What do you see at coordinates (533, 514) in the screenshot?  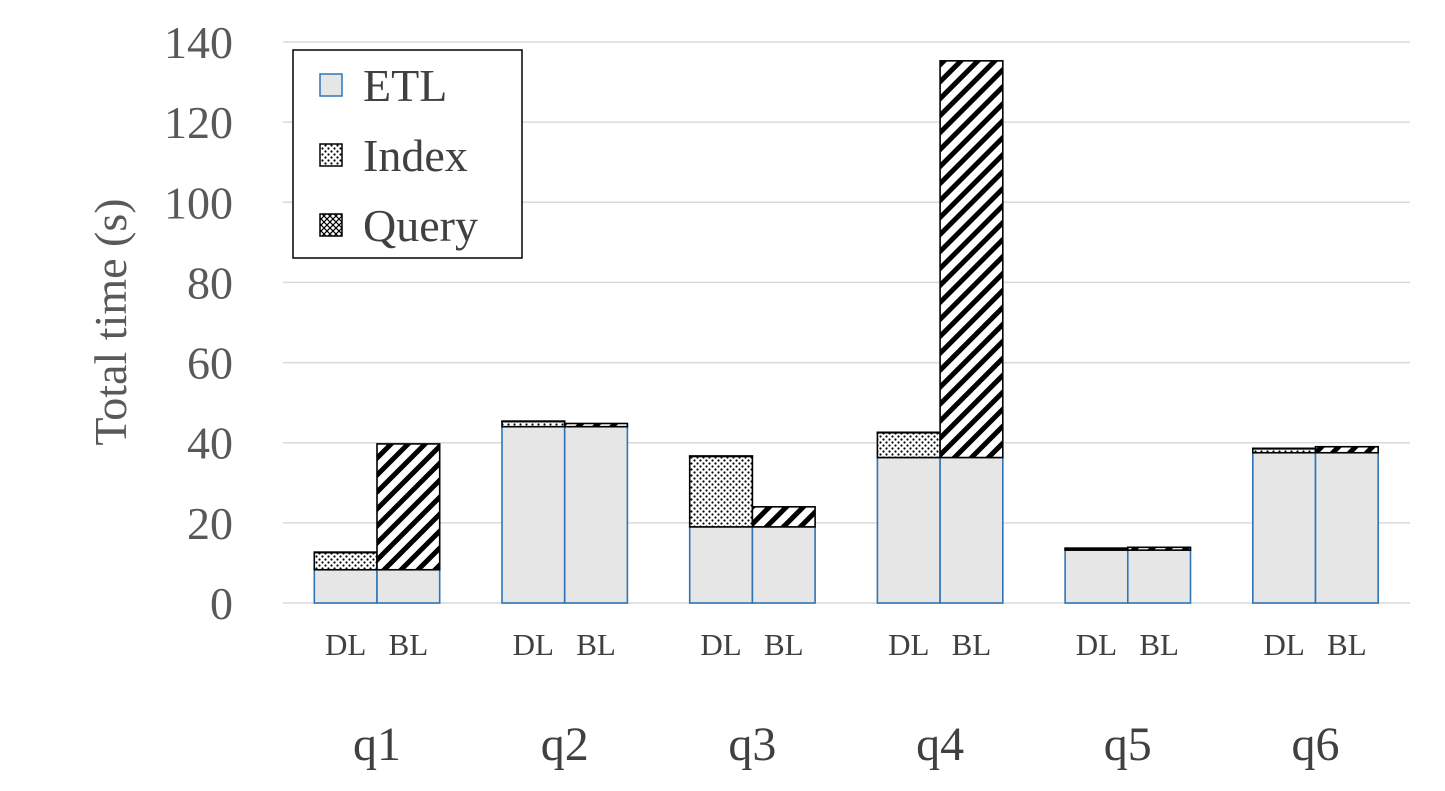 I see `bar-q2-DL-etl` at bounding box center [533, 514].